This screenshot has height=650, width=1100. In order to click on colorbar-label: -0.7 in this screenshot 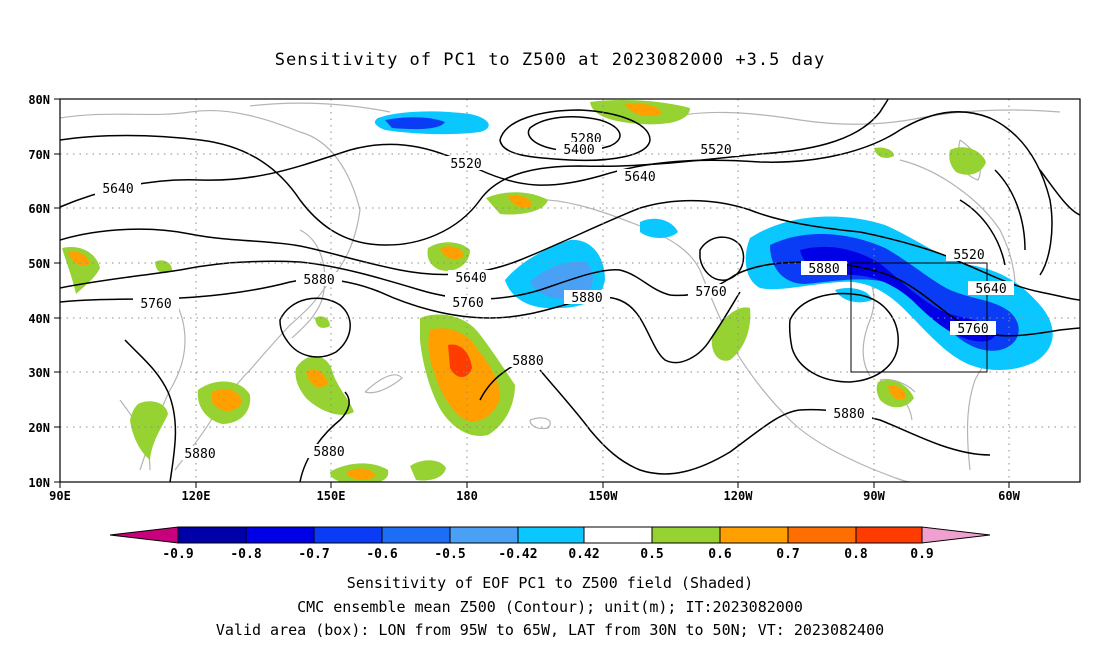, I will do `click(313, 554)`.